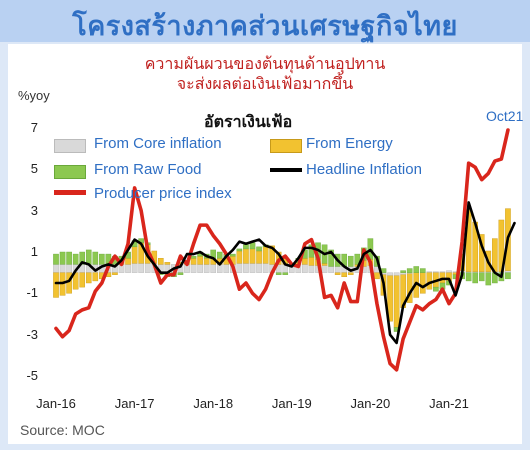 The height and width of the screenshot is (450, 530). What do you see at coordinates (62, 430) in the screenshot?
I see `source-note: Source: MOC` at bounding box center [62, 430].